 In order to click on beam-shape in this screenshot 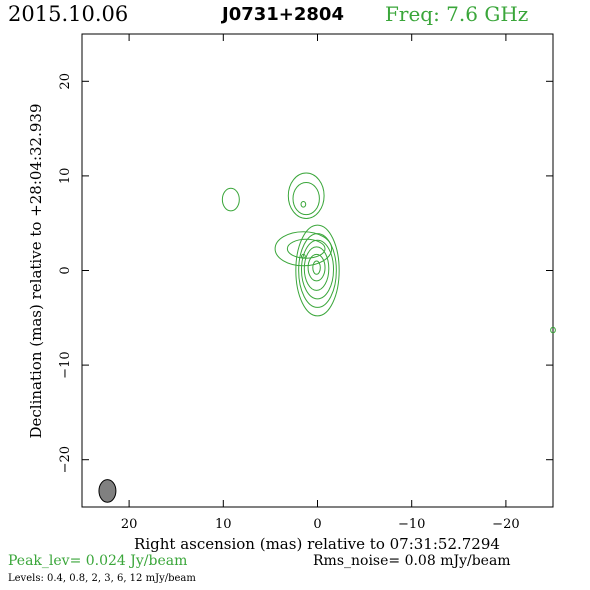, I will do `click(107, 491)`.